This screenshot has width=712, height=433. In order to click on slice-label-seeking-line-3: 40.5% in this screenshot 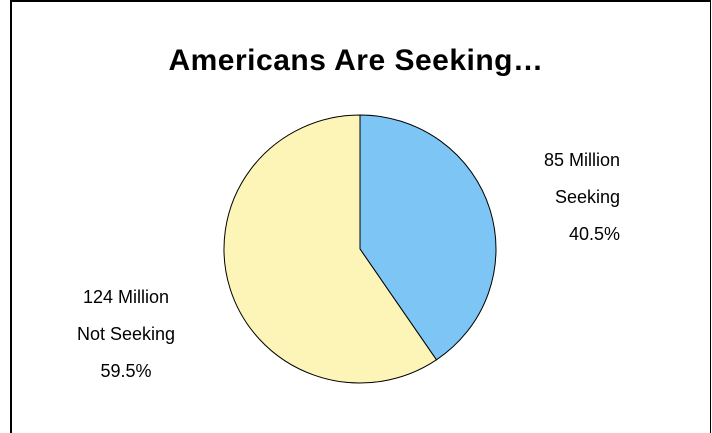, I will do `click(594, 234)`.